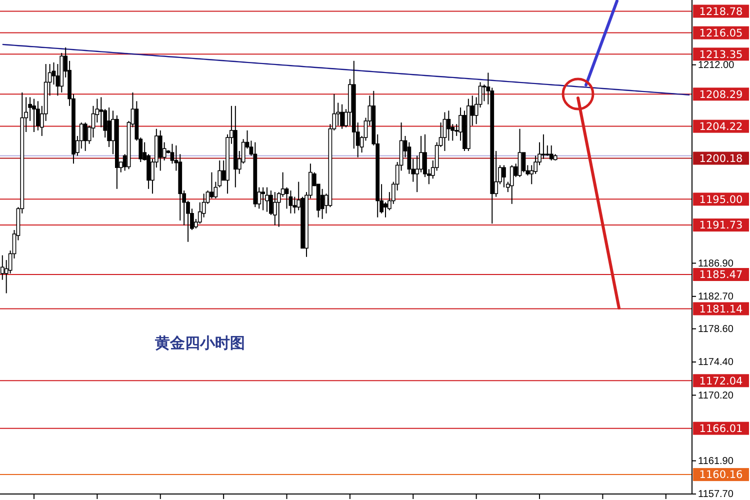 The width and height of the screenshot is (750, 500). I want to click on y-tick-label: 1157.70, so click(716, 494).